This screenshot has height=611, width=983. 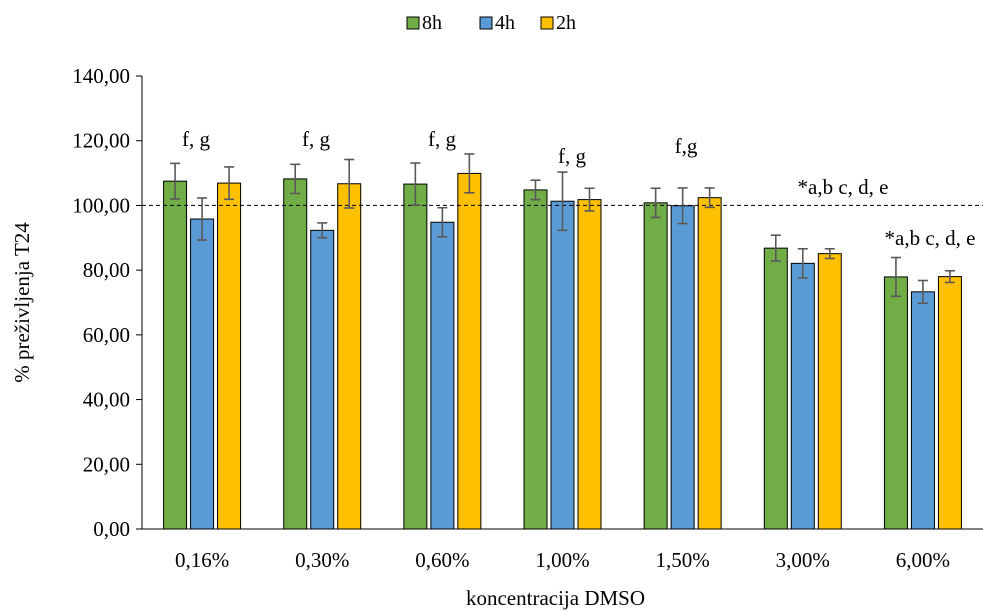 What do you see at coordinates (686, 146) in the screenshot?
I see `annotation: f,g` at bounding box center [686, 146].